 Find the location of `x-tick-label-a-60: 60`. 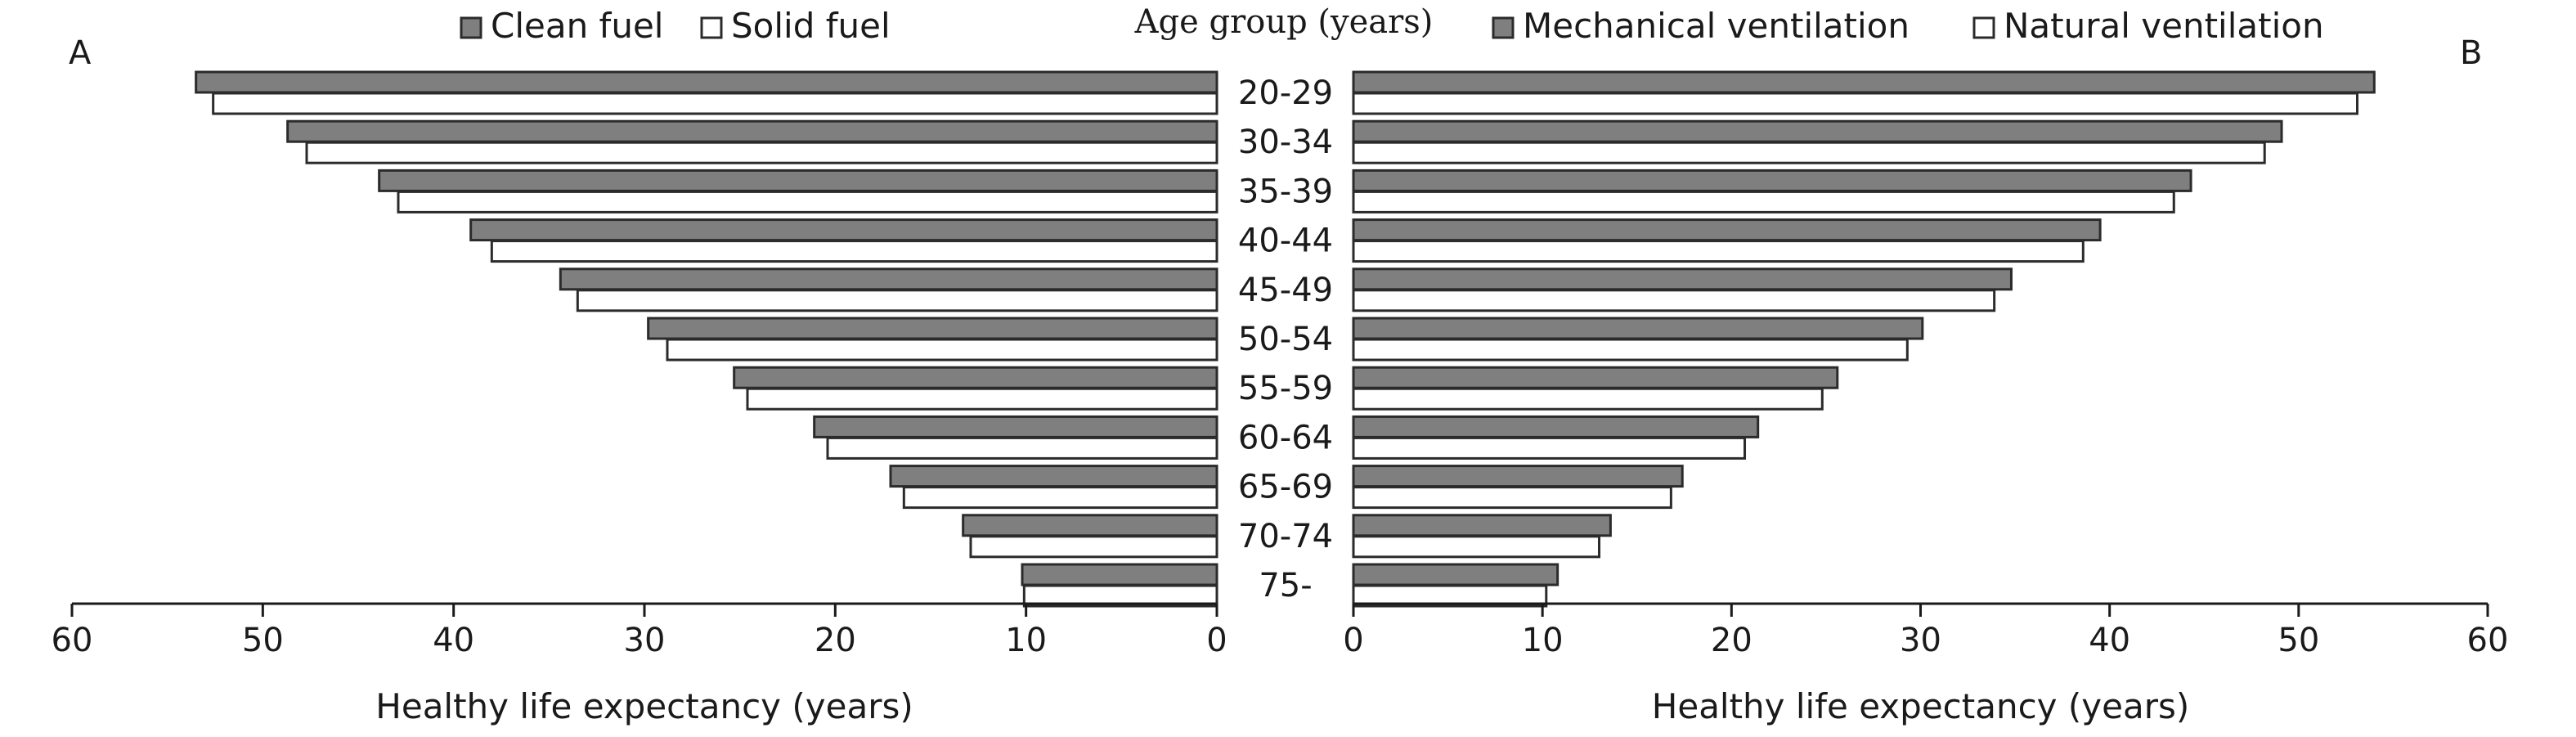

x-tick-label-a-60: 60 is located at coordinates (72, 641).